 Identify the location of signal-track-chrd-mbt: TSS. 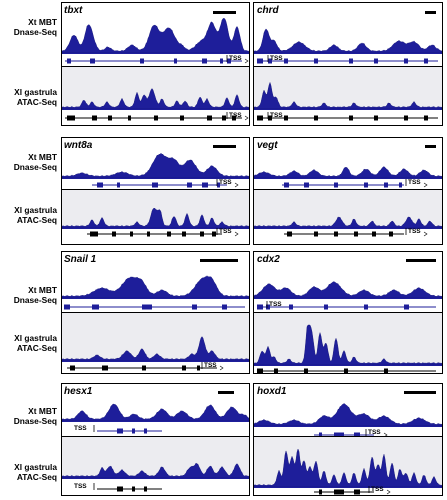
(348, 46).